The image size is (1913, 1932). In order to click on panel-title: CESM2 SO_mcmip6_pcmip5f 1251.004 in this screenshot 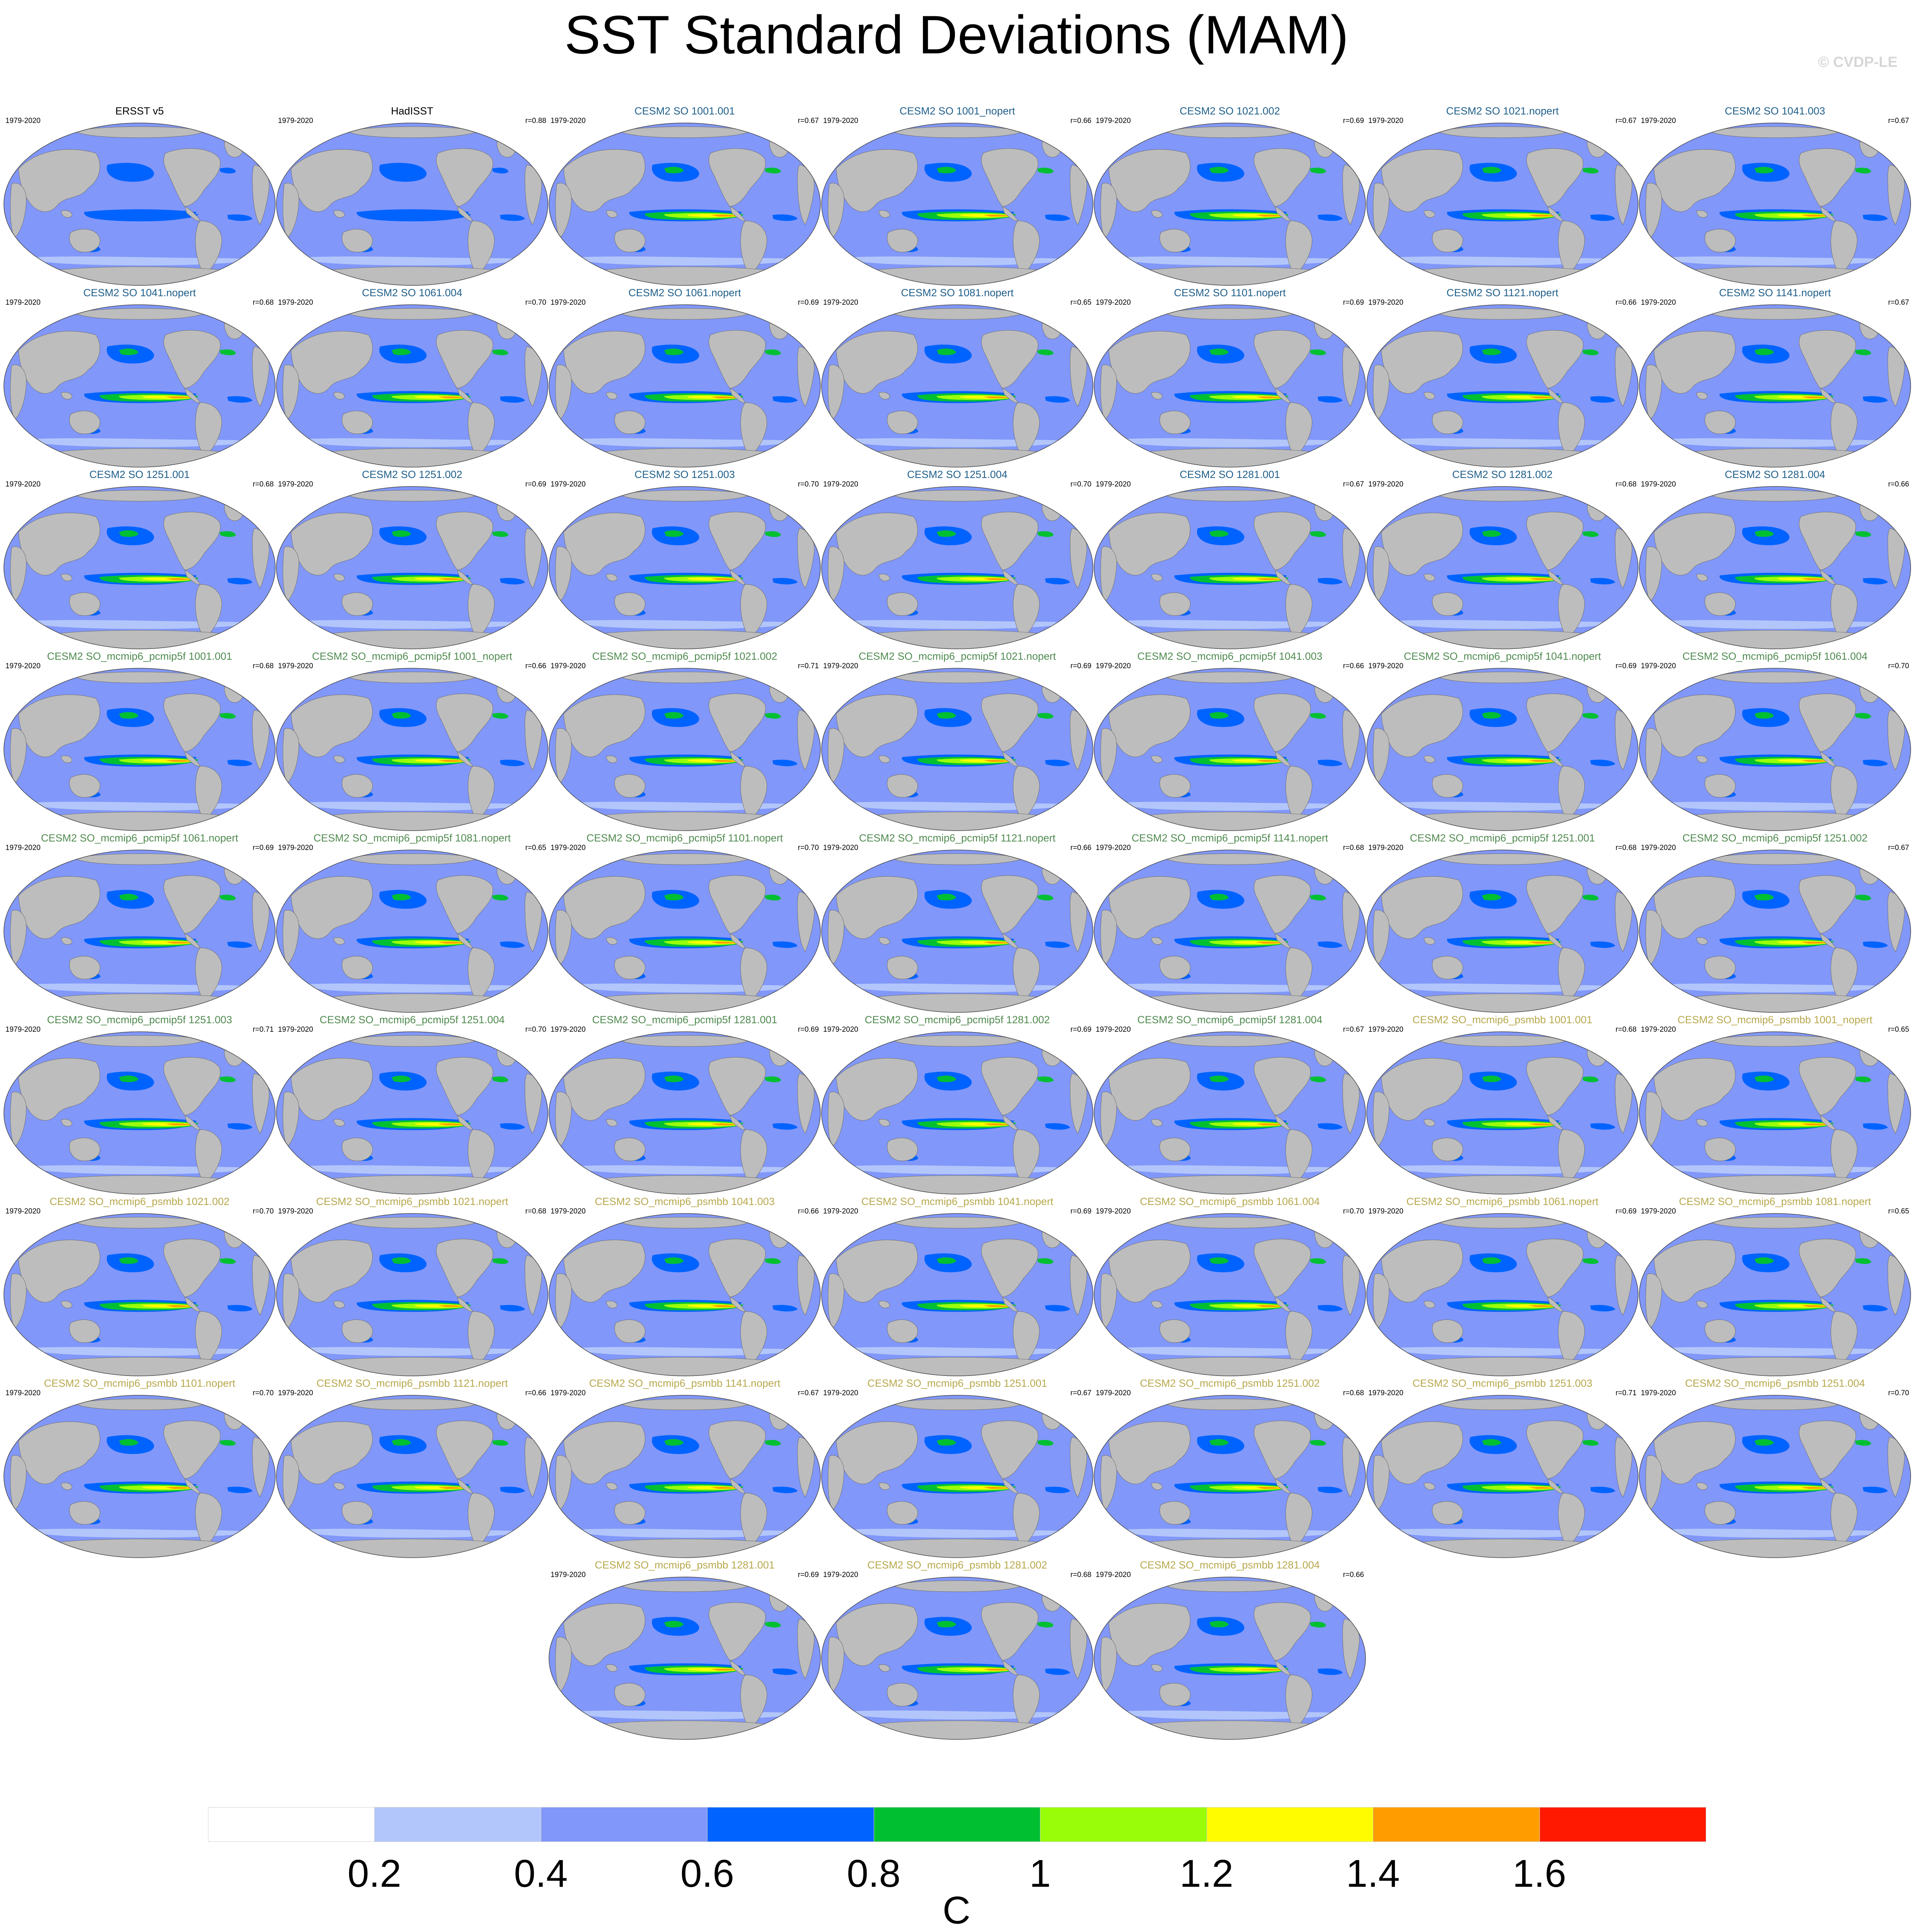, I will do `click(412, 1020)`.